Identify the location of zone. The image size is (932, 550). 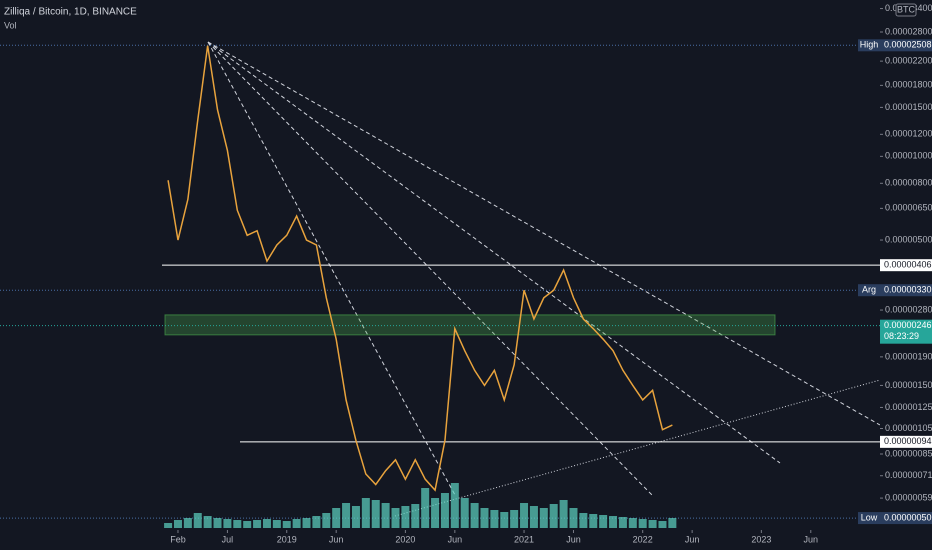
(470, 325).